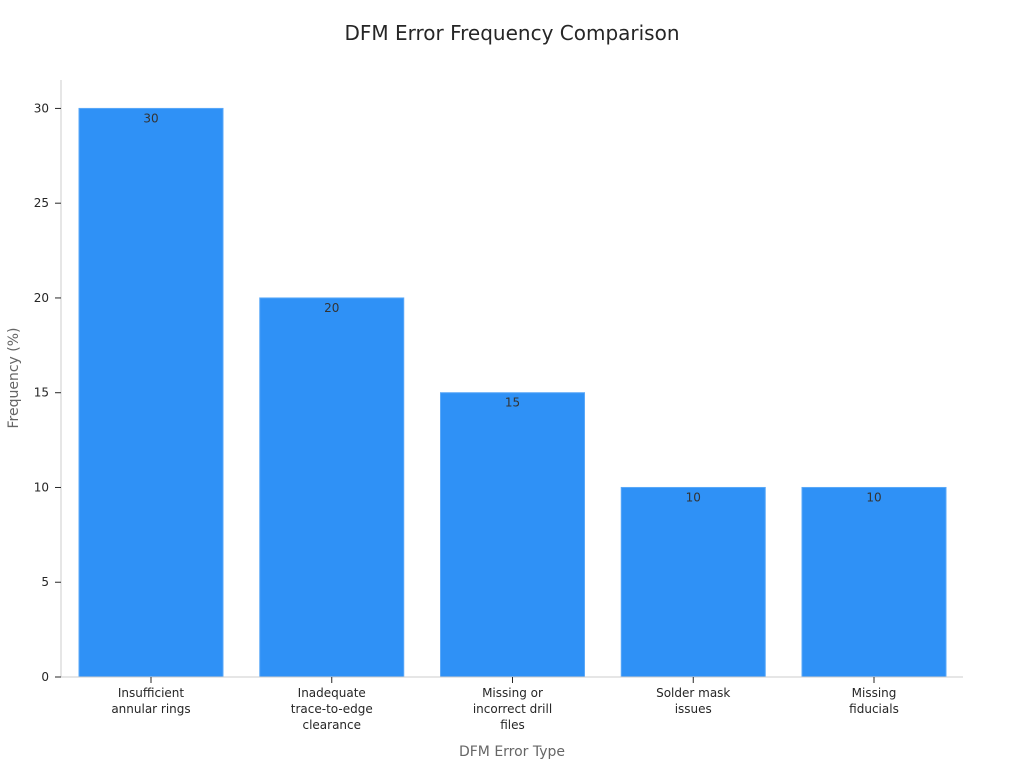 The width and height of the screenshot is (1024, 768). Describe the element at coordinates (331, 308) in the screenshot. I see `data-label: 20` at that location.